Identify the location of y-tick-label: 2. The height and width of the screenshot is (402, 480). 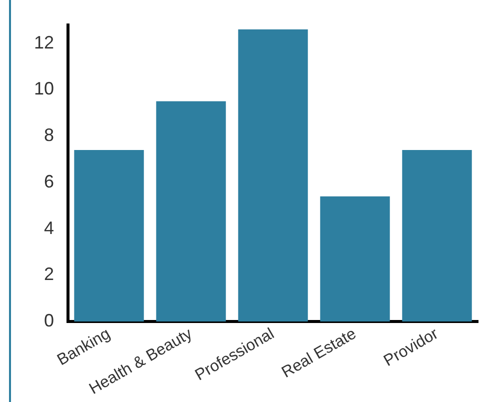
(49, 274).